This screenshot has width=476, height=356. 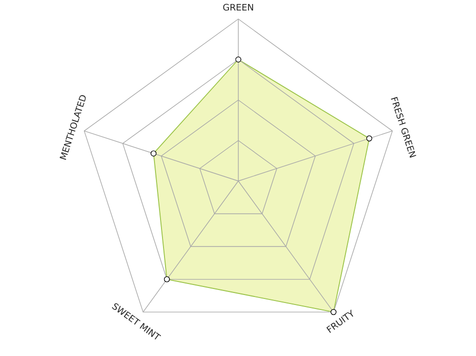 What do you see at coordinates (238, 7) in the screenshot?
I see `spoke-label: GREEN` at bounding box center [238, 7].